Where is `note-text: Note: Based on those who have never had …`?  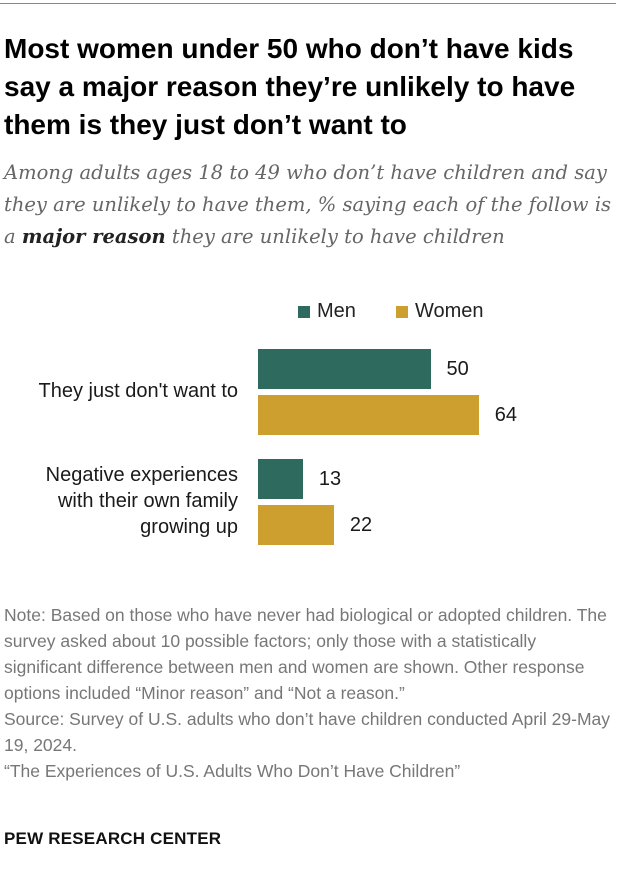
note-text: Note: Based on those who have never had … is located at coordinates (305, 654).